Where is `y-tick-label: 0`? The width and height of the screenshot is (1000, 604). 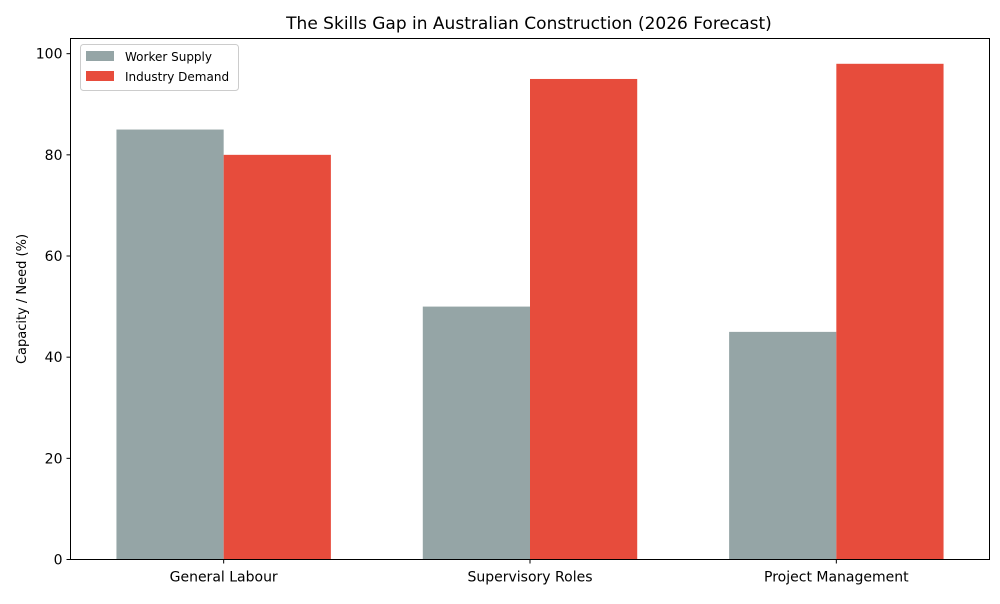
y-tick-label: 0 is located at coordinates (58, 561).